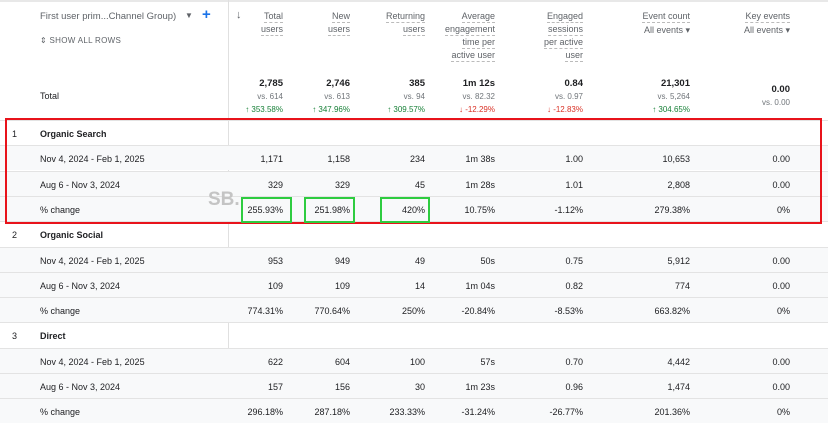 The width and height of the screenshot is (828, 423). What do you see at coordinates (45, 40) in the screenshot?
I see `expand-icon: ⇕` at bounding box center [45, 40].